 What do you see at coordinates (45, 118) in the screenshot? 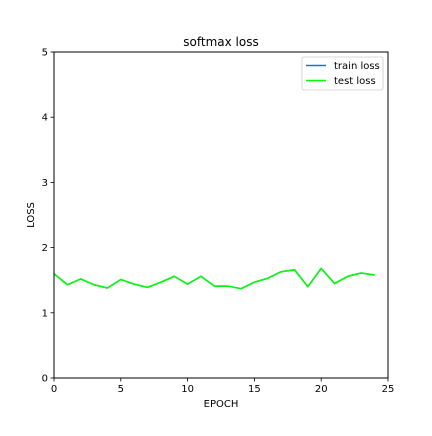
I see `y-tick-label: 4` at bounding box center [45, 118].